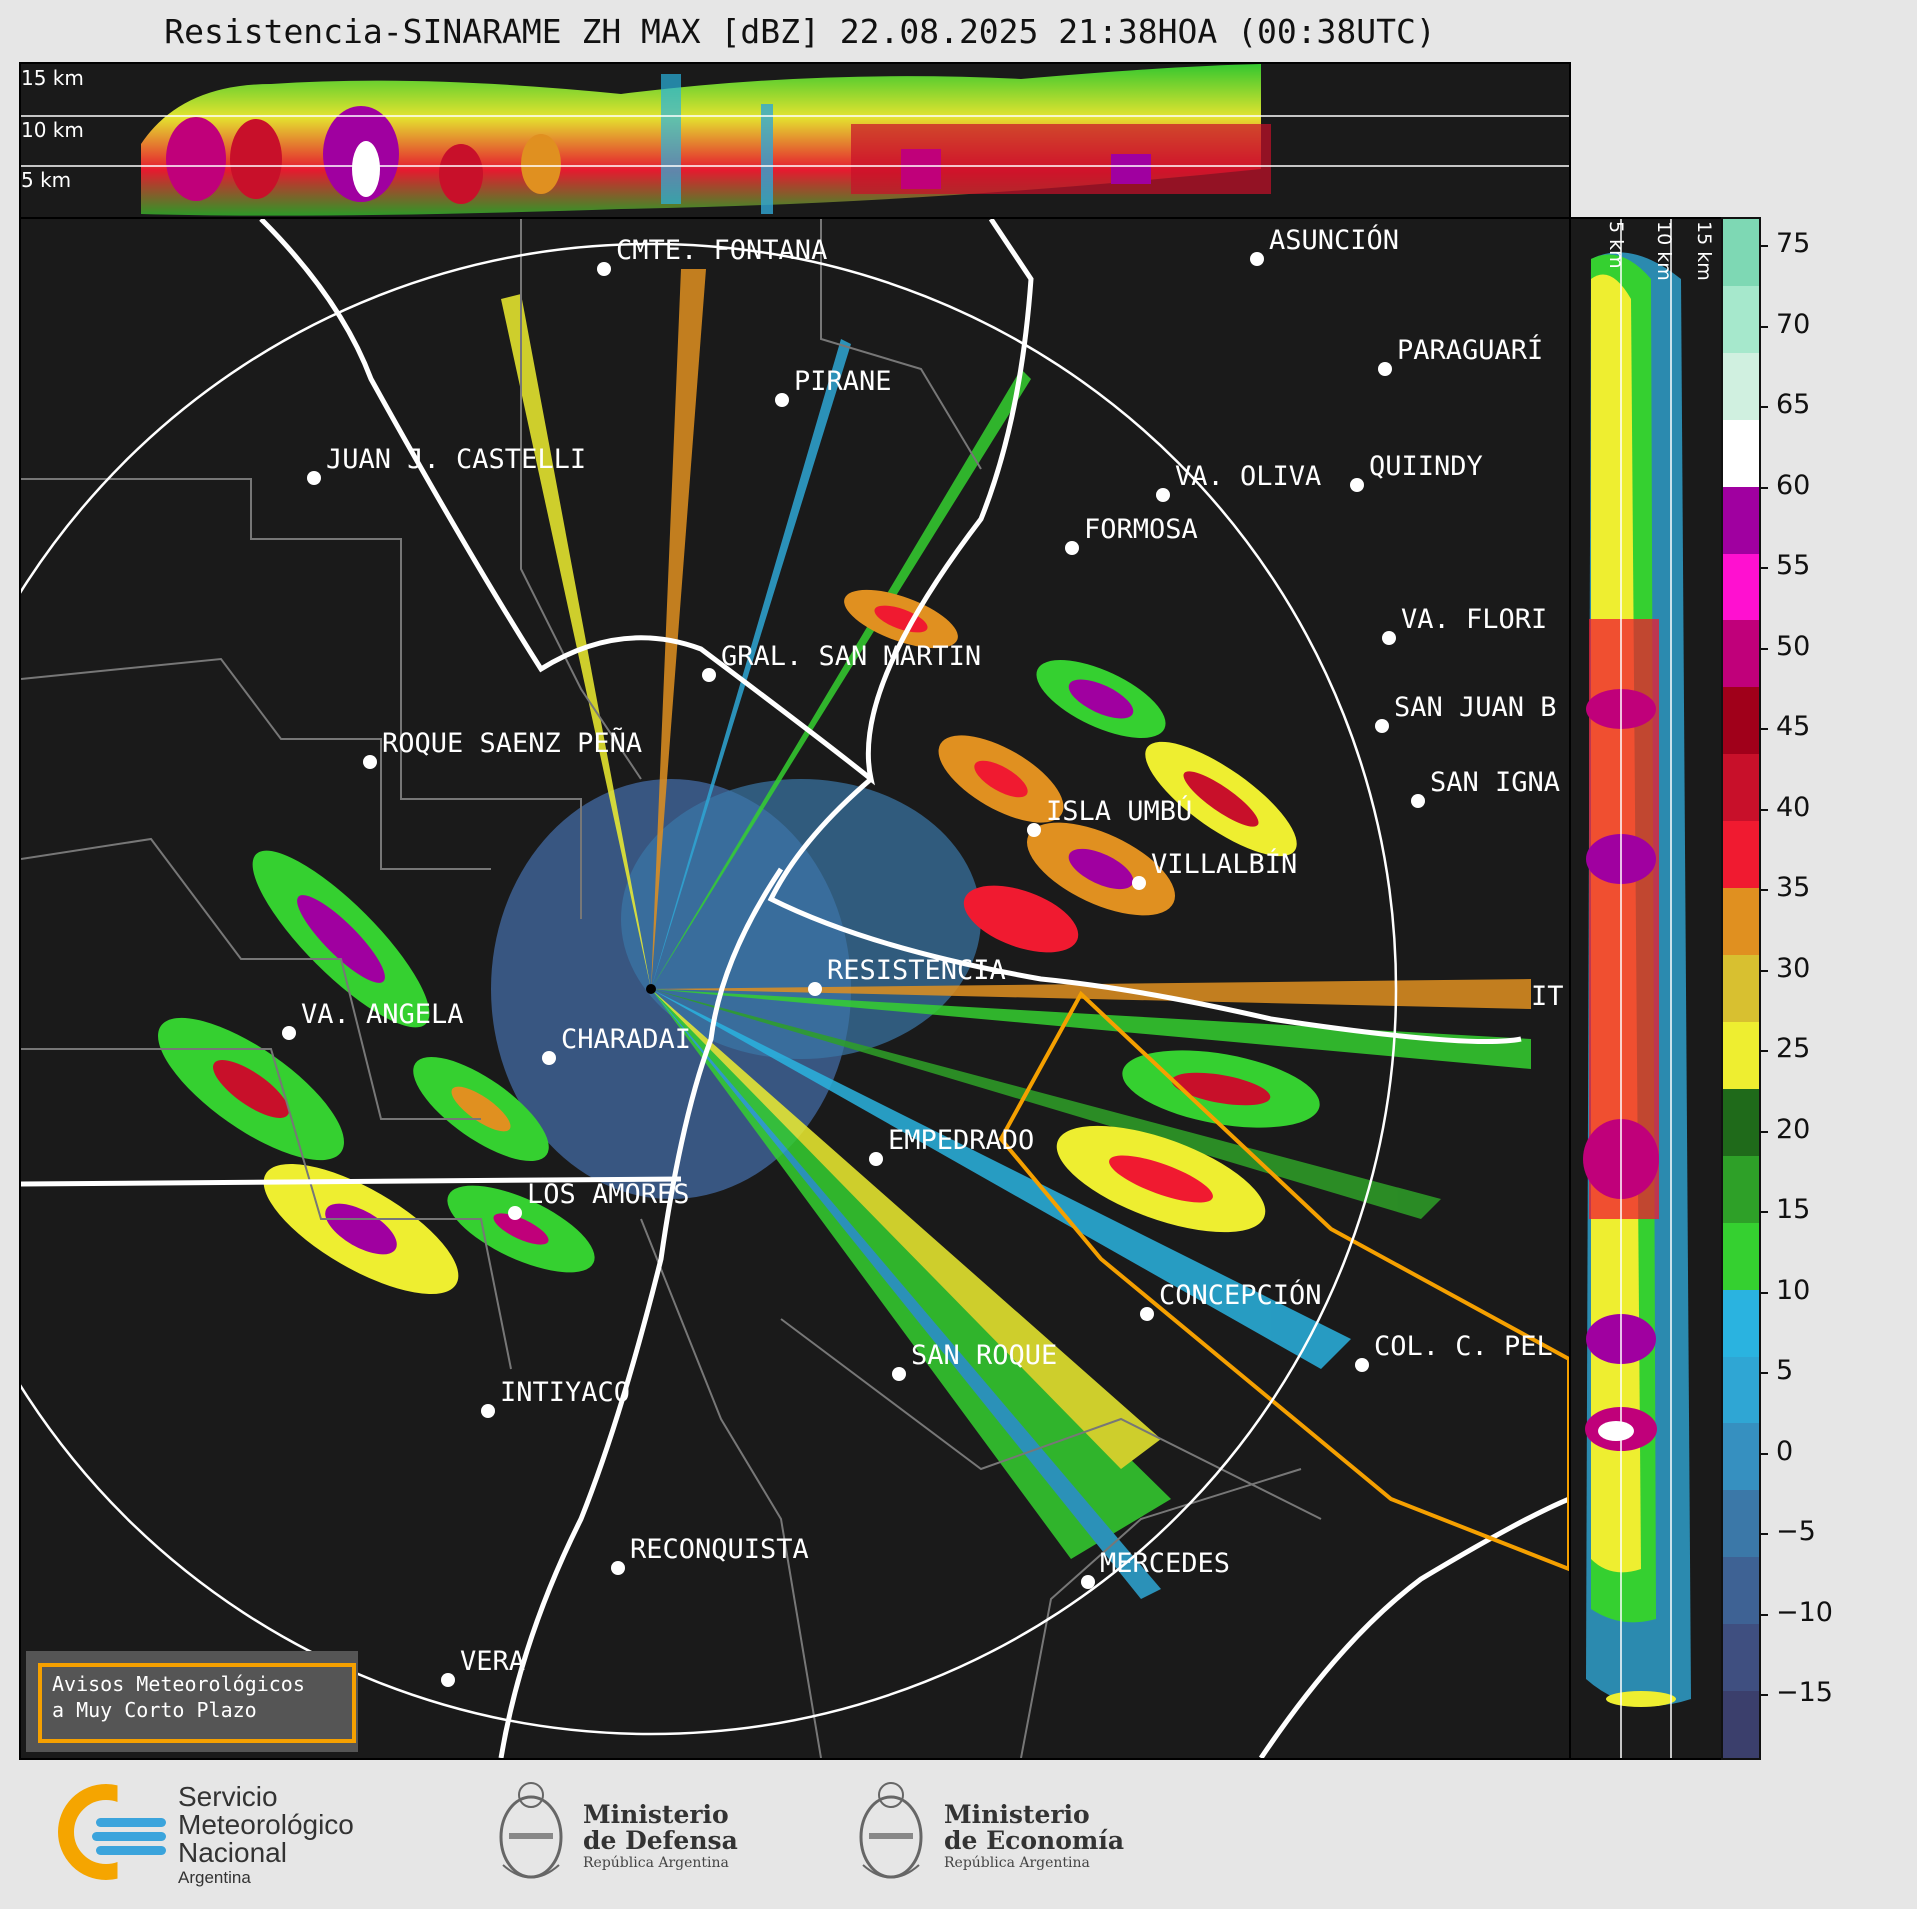 This screenshot has width=1917, height=1909. What do you see at coordinates (1796, 1531) in the screenshot?
I see `colorbar-tick-label: −5` at bounding box center [1796, 1531].